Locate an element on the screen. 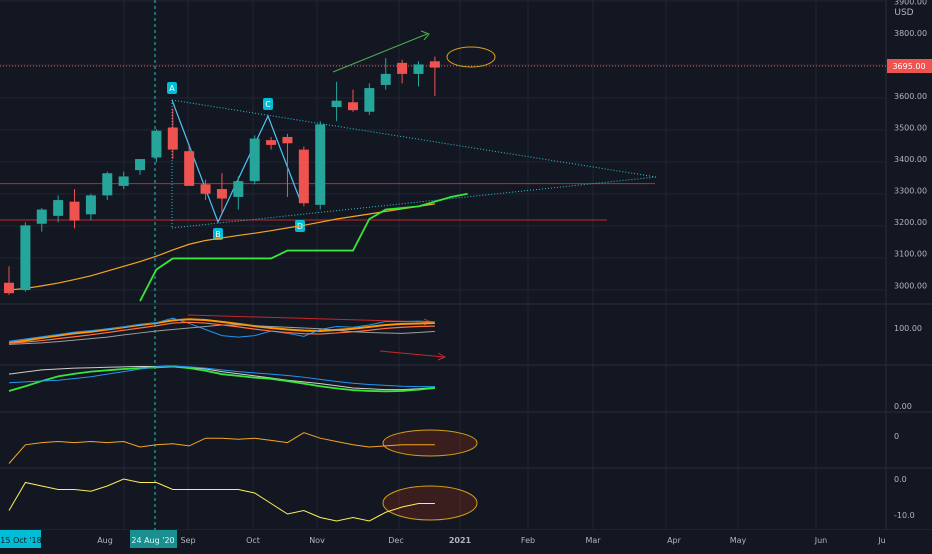 The height and width of the screenshot is (554, 932). price-tick-label: 3500.00 is located at coordinates (910, 128).